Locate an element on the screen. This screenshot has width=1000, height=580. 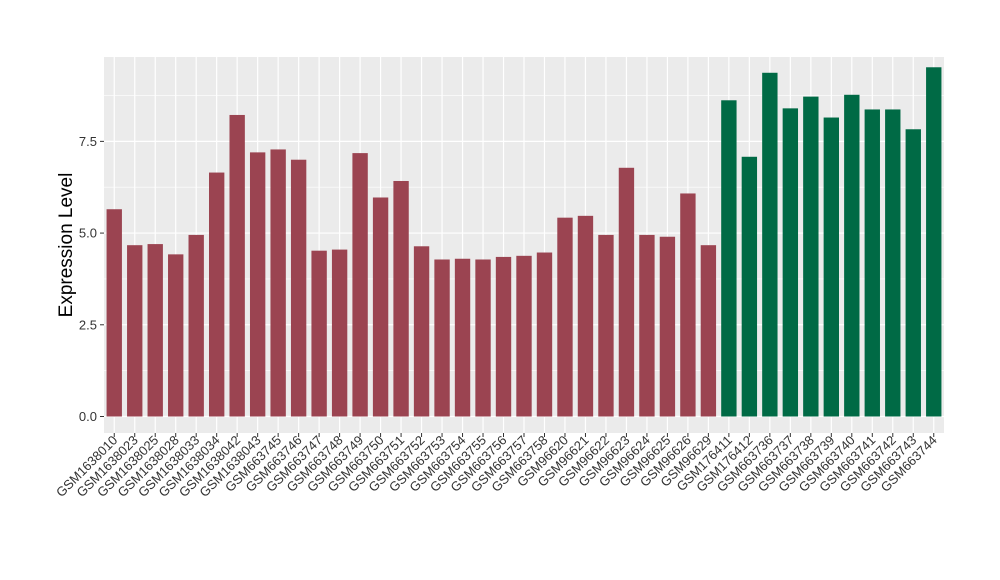
bar-GSM663740 is located at coordinates (852, 255).